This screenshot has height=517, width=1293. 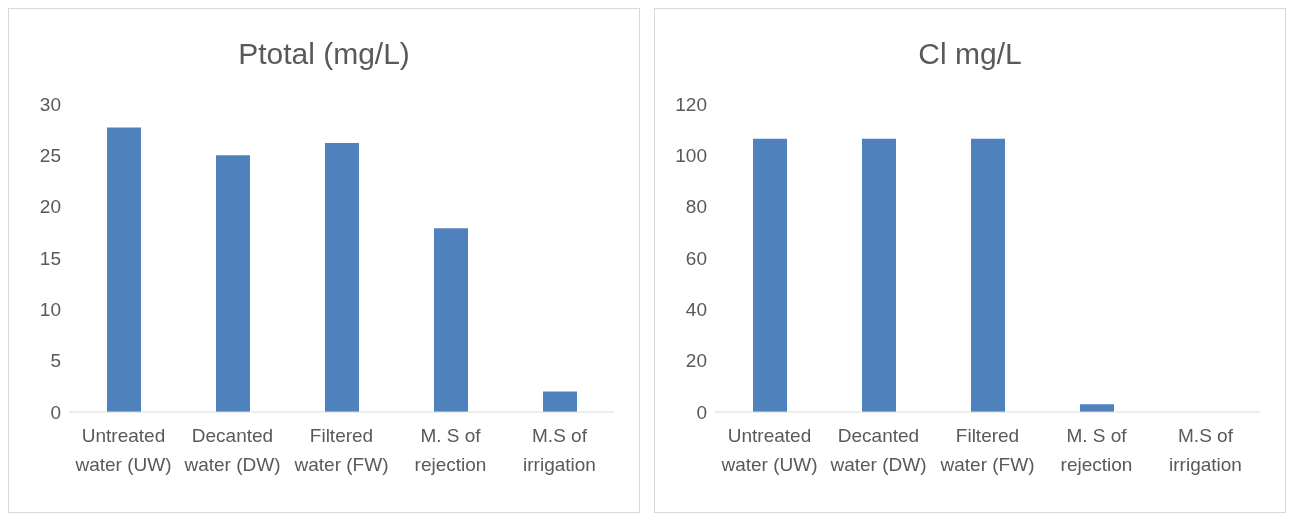 I want to click on y-tick-label: 15, so click(x=50, y=258).